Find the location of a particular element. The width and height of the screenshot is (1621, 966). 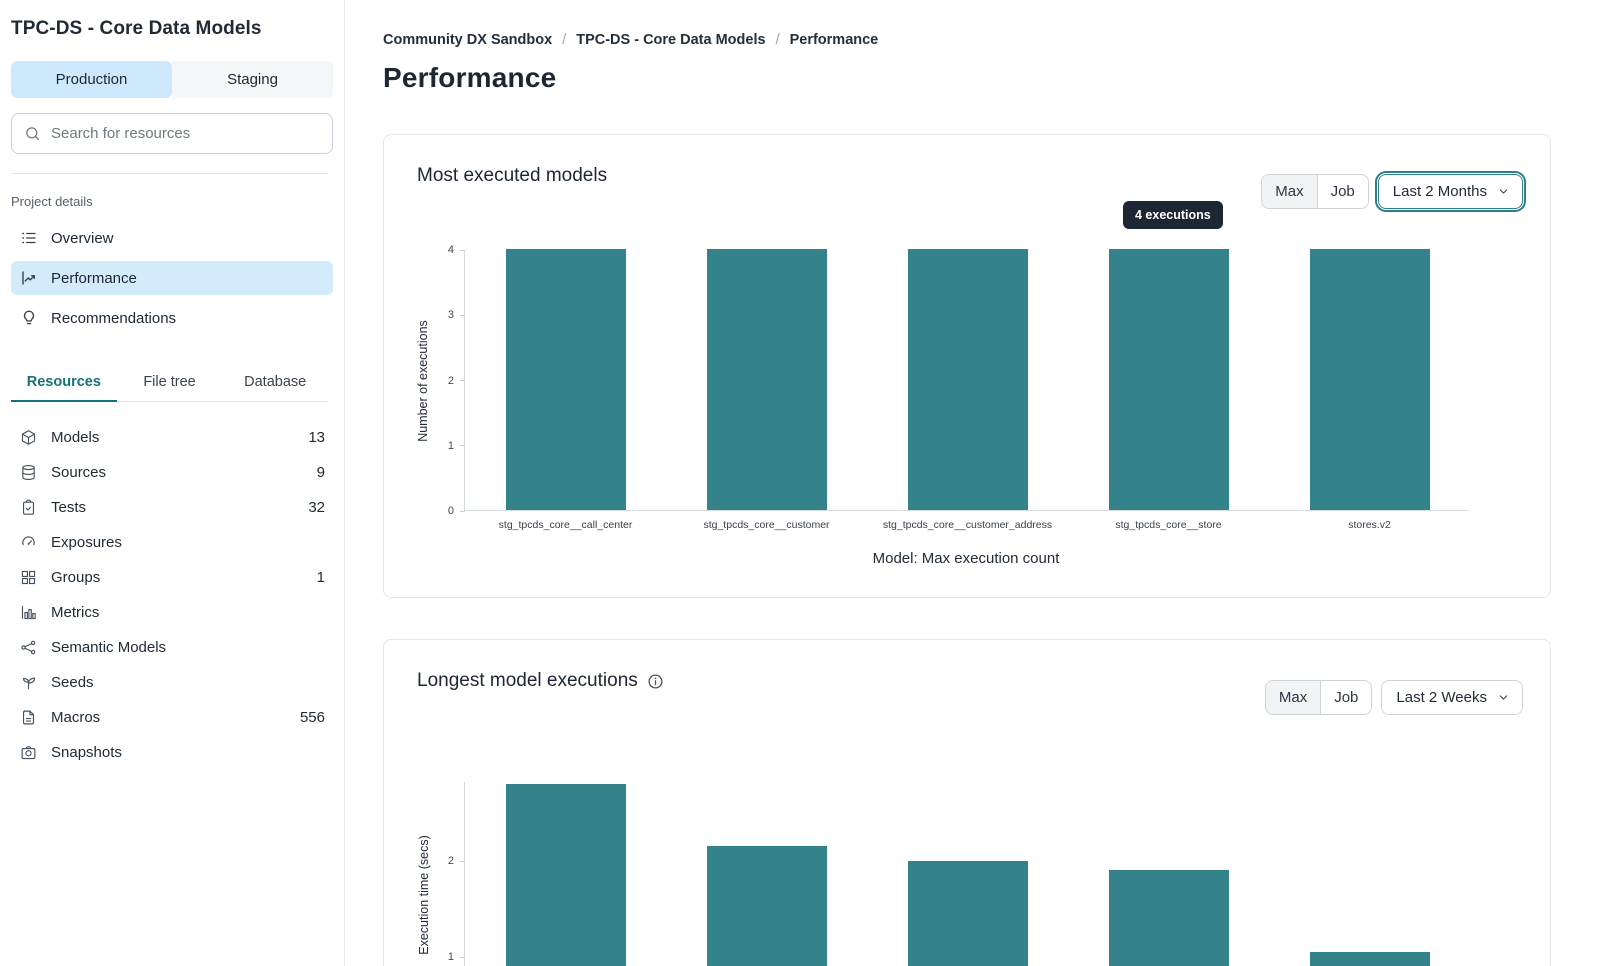

sidebar-item-overview: Overview is located at coordinates (172, 238).